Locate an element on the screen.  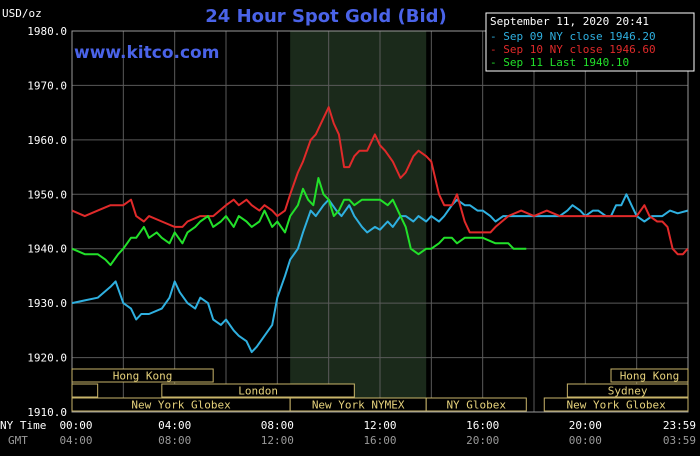
y-tick-label: 1950.0 is located at coordinates (47, 194).